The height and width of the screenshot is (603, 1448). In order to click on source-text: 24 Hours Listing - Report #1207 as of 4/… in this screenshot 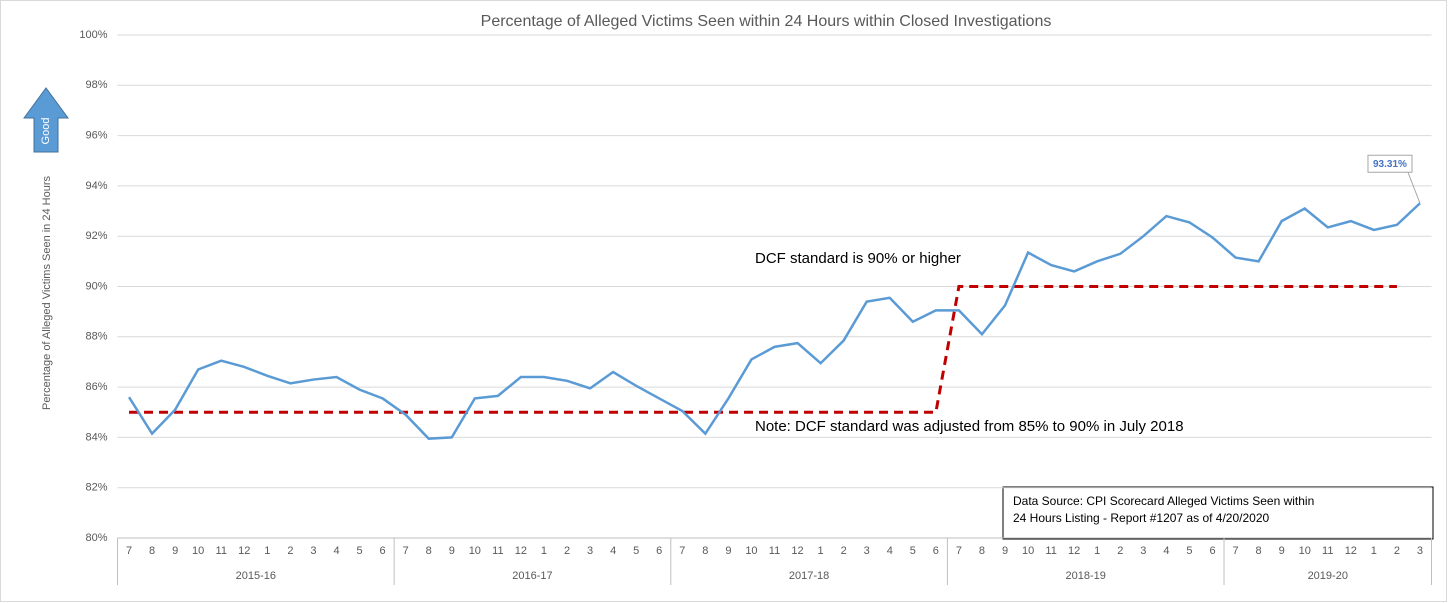, I will do `click(1141, 518)`.